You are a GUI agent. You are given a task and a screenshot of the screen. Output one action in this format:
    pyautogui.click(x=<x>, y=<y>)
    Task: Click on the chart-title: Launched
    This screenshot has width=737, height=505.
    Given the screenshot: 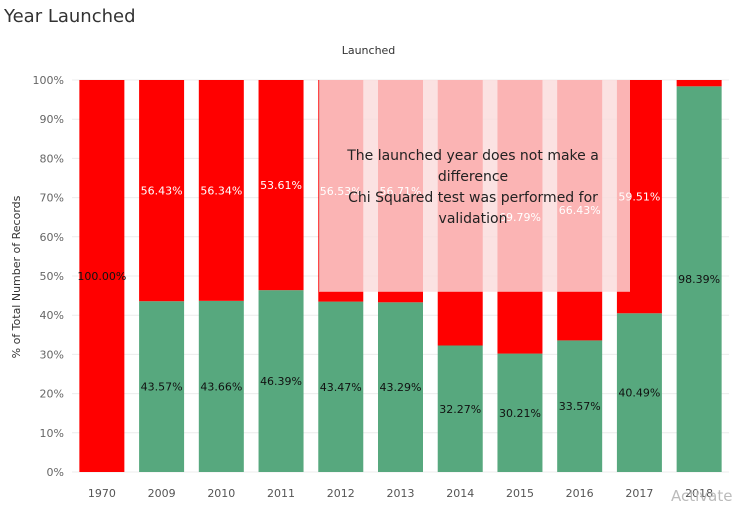 What is the action you would take?
    pyautogui.click(x=368, y=50)
    